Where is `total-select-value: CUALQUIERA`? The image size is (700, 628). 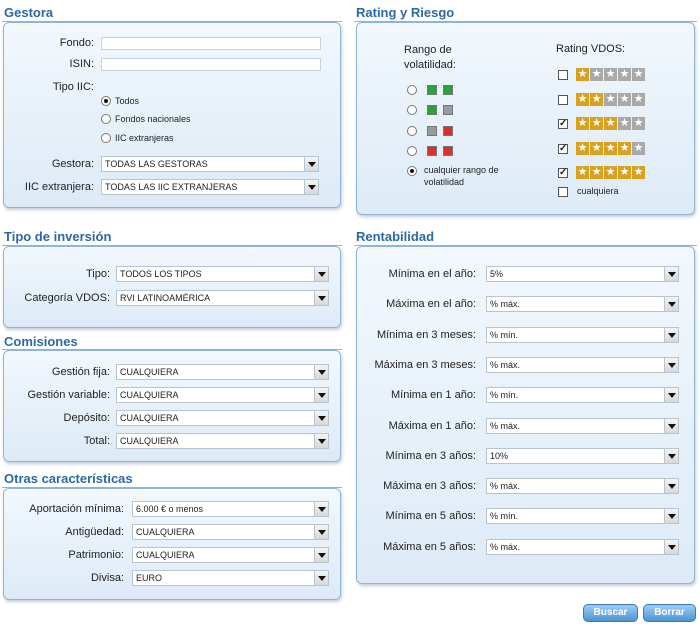
total-select-value: CUALQUIERA is located at coordinates (149, 441).